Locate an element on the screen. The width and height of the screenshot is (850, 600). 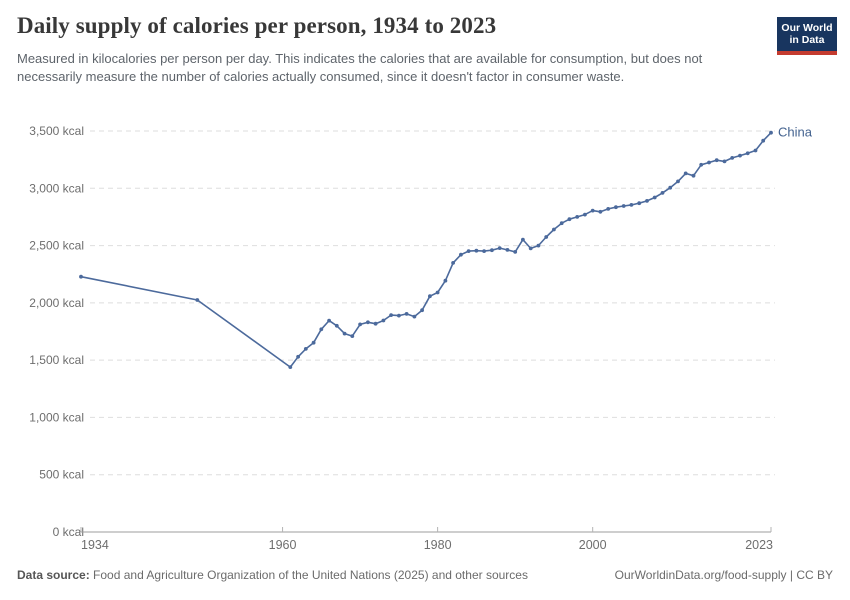
data-point-china-1974 is located at coordinates (391, 315).